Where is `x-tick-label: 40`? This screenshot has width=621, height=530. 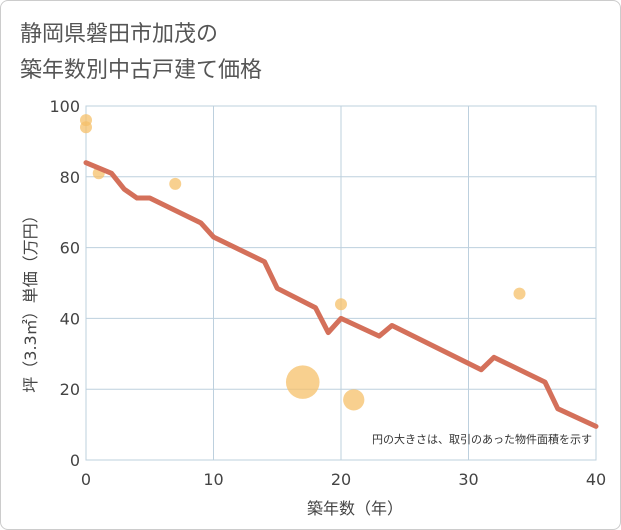
x-tick-label: 40 is located at coordinates (596, 479).